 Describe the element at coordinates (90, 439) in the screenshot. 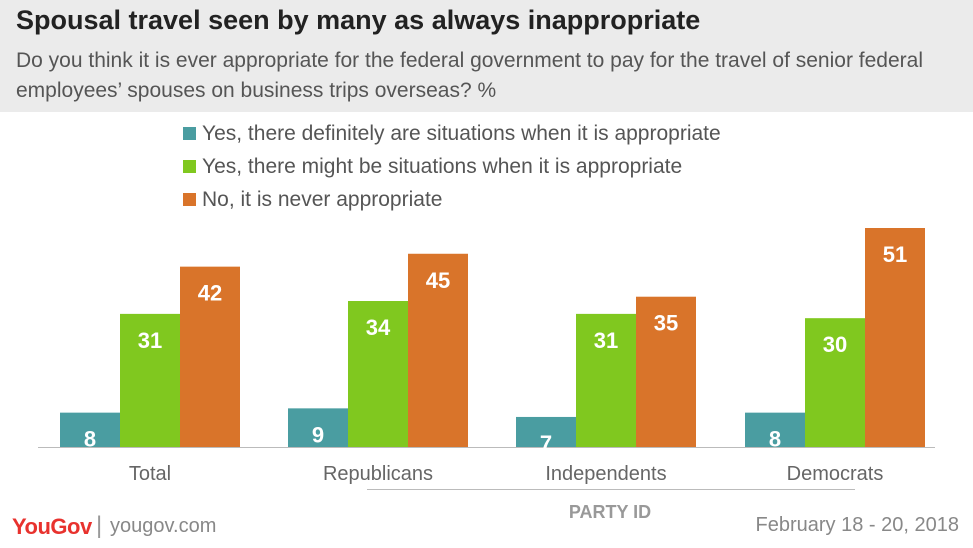

I see `data-label-total-series-0: 8` at that location.